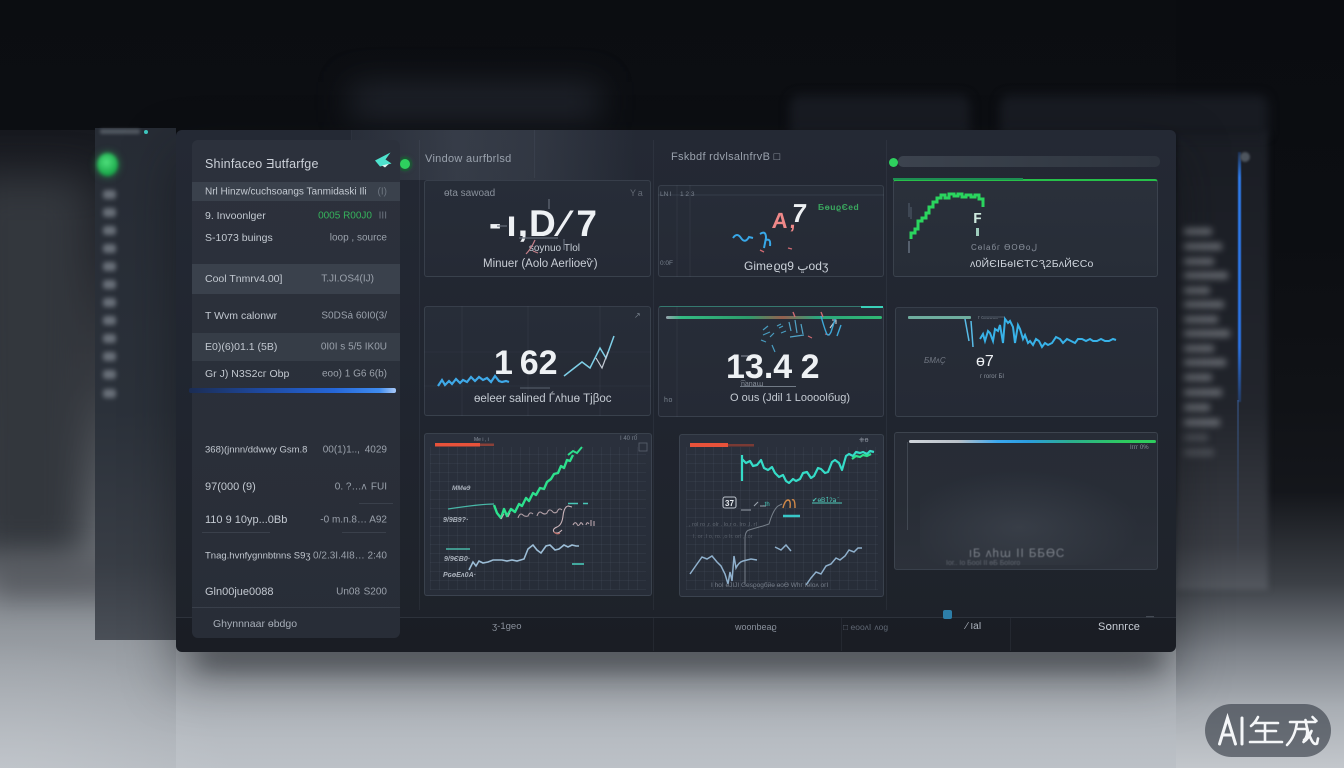  I want to click on svg-text: һ о, so click(668, 400).